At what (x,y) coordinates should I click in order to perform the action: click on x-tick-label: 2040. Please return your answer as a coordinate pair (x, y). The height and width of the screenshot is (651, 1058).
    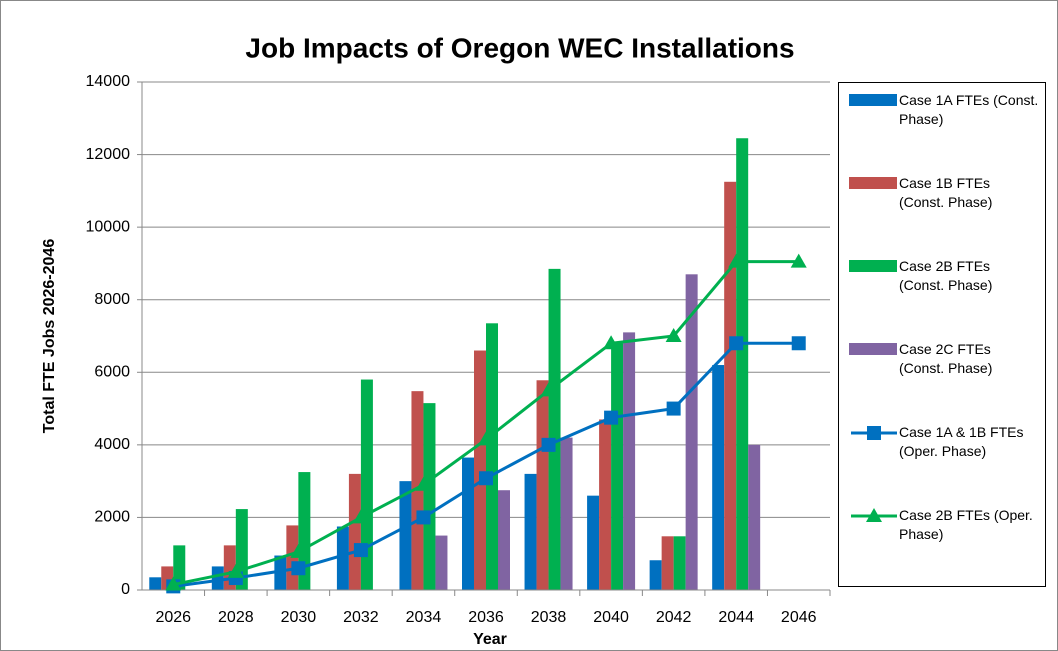
    Looking at the image, I should click on (611, 617).